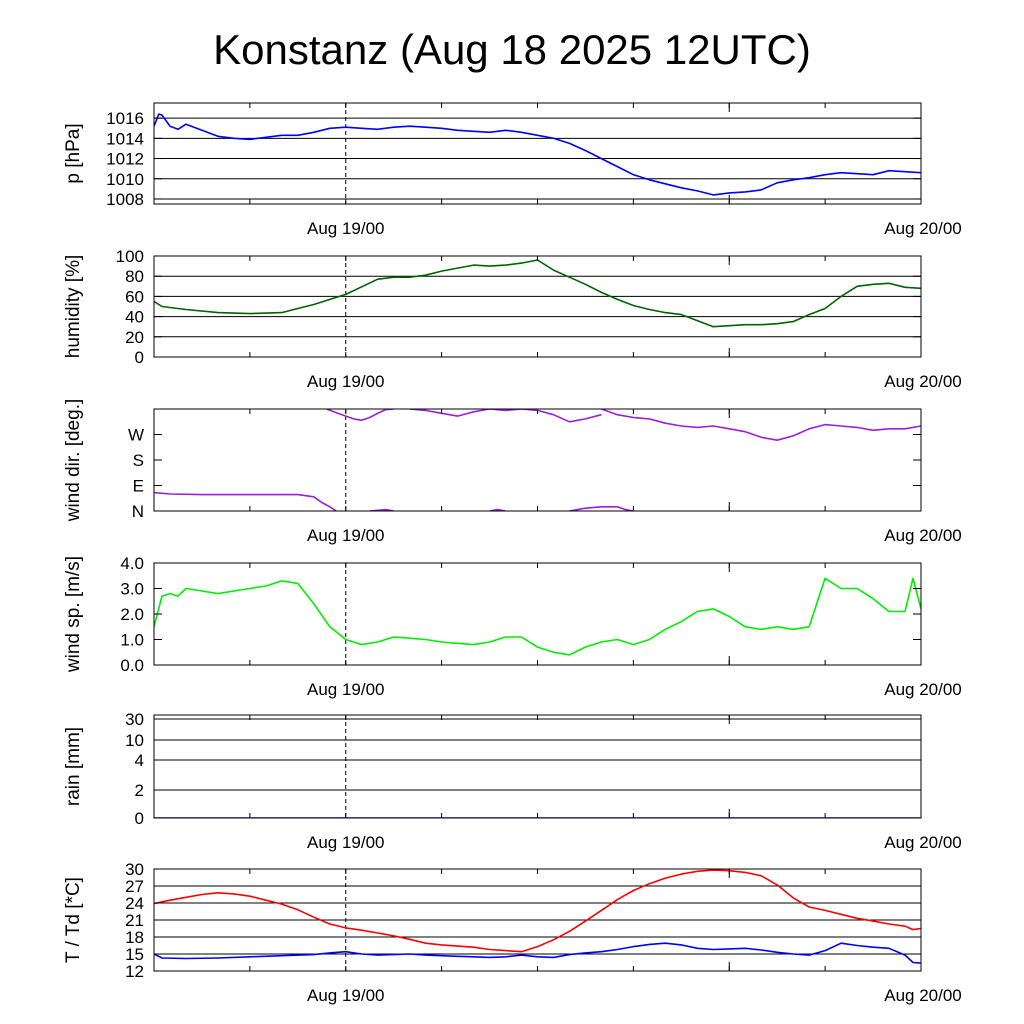 This screenshot has height=1024, width=1024. I want to click on temperature-ytick-label-4: 24, so click(134, 903).